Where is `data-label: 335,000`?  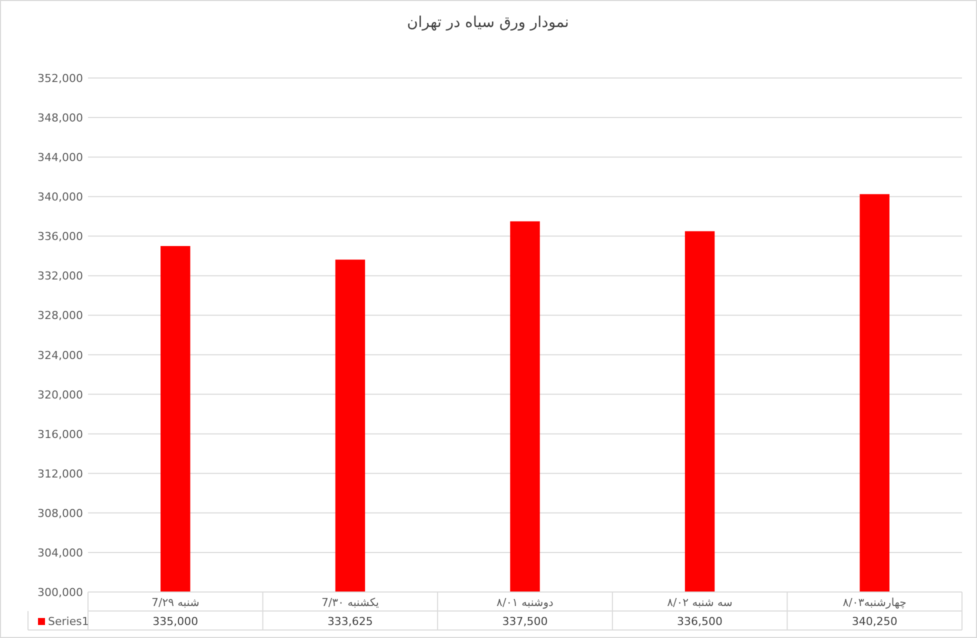 data-label: 335,000 is located at coordinates (175, 621).